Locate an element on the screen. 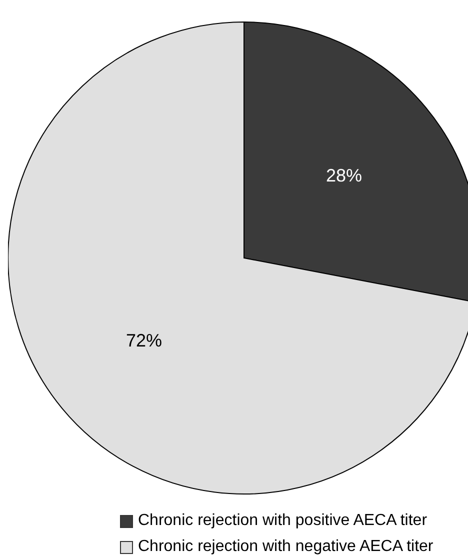 Image resolution: width=468 pixels, height=559 pixels. data-label: 72% is located at coordinates (144, 340).